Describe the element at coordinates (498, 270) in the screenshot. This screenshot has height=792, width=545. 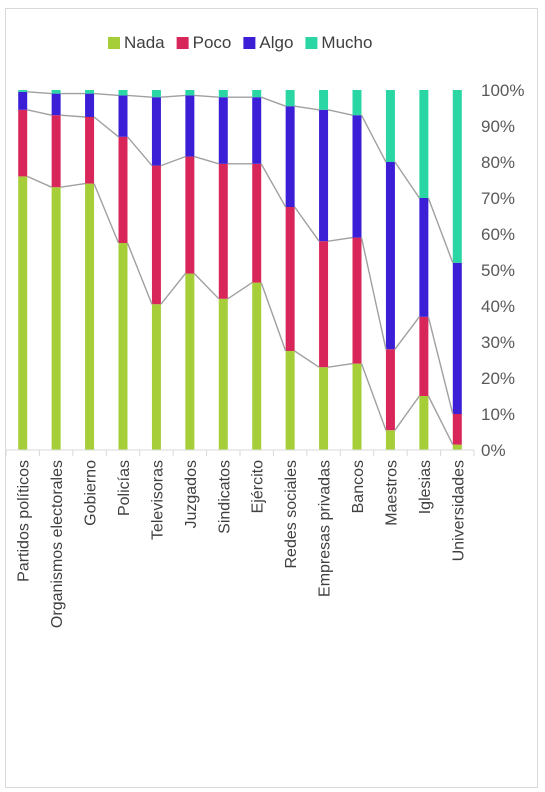
I see `y-tick-label-5: 50%` at that location.